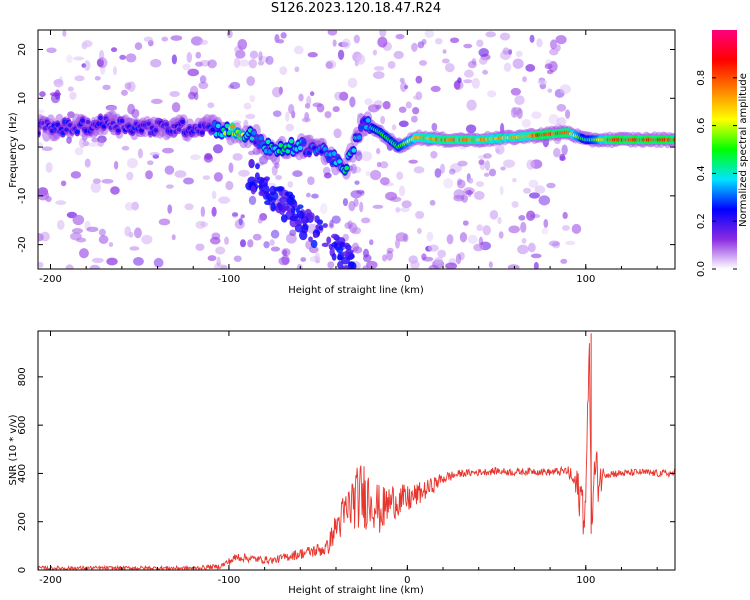 The height and width of the screenshot is (600, 750). Describe the element at coordinates (407, 580) in the screenshot. I see `snr-x-tick-label: 0` at that location.